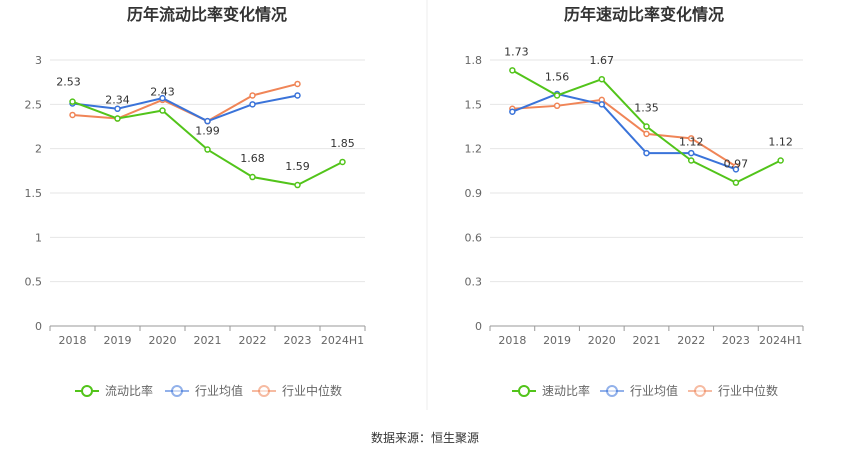 This screenshot has width=850, height=459. I want to click on data-label: 1.56, so click(557, 76).